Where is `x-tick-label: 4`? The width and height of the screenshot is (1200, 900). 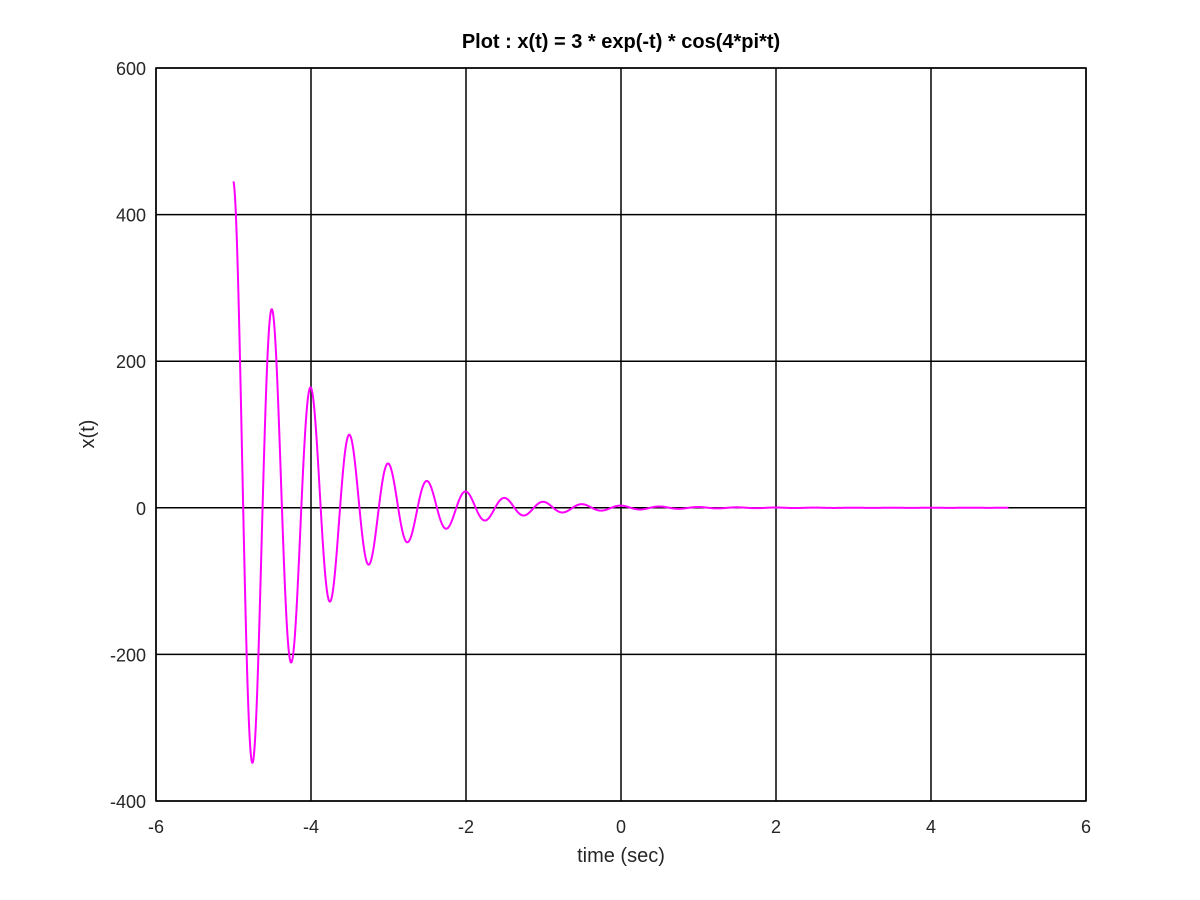
x-tick-label: 4 is located at coordinates (931, 827).